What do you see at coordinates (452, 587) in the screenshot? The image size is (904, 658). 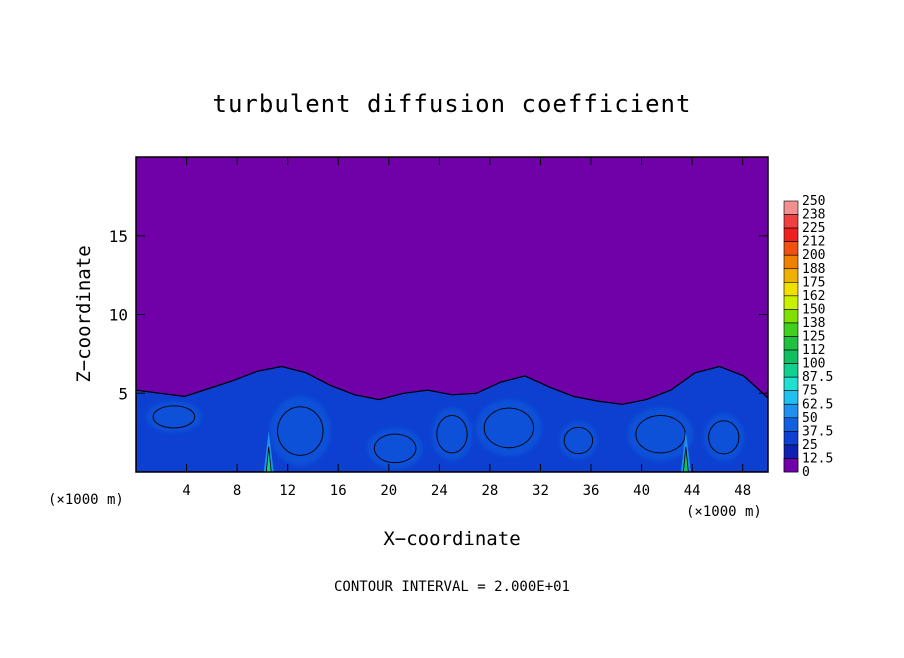 I see `contour-interval-note: CONTOUR INTERVAL = 2.000E+01` at bounding box center [452, 587].